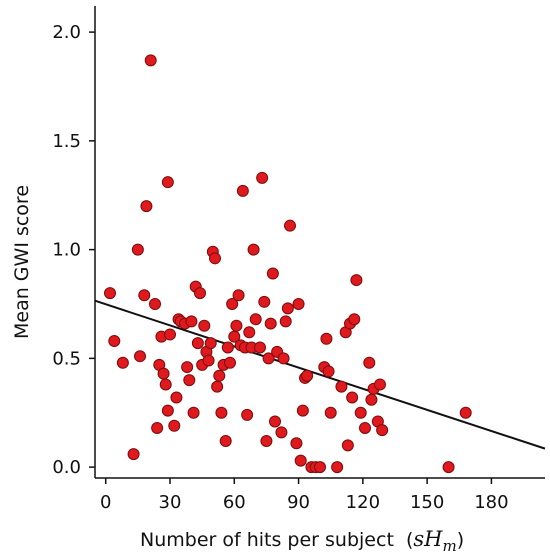 This screenshot has height=559, width=550. I want to click on x-tick-label: 30, so click(170, 502).